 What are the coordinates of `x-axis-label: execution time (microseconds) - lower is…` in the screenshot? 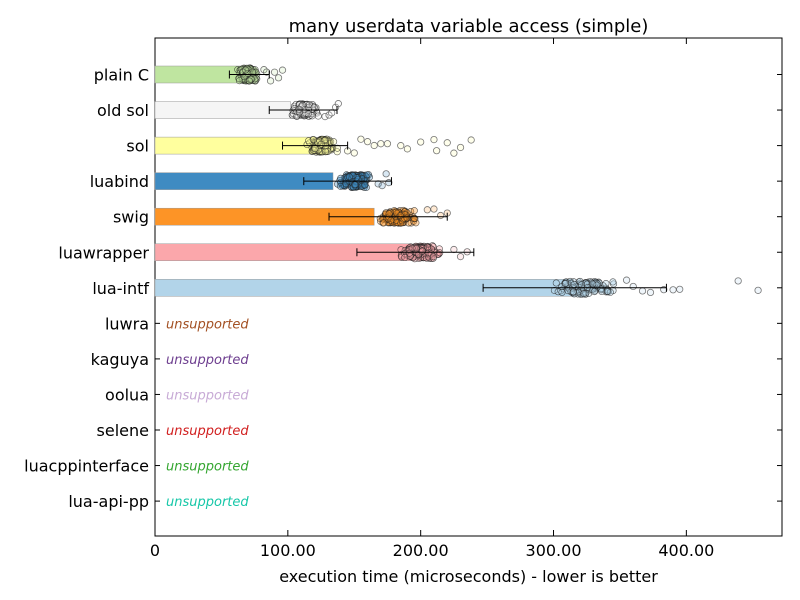 It's located at (468, 576).